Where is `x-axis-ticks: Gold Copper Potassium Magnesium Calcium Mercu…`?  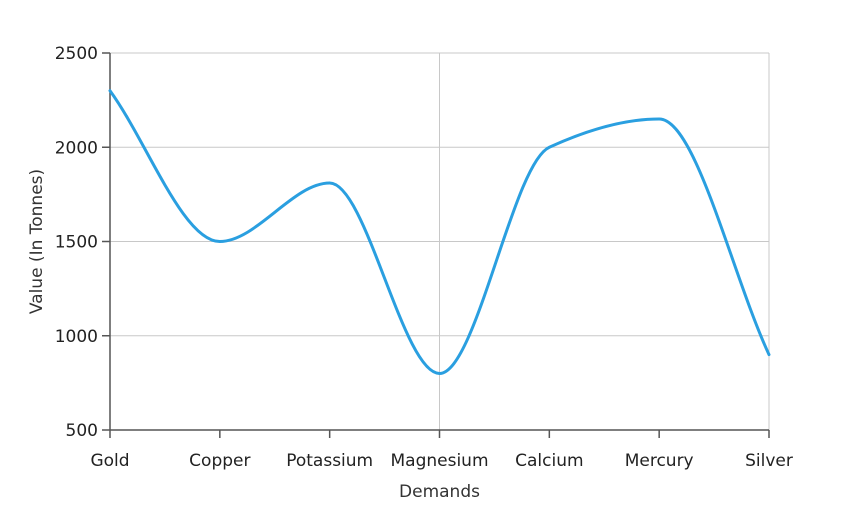 x-axis-ticks: Gold Copper Potassium Magnesium Calcium Mercu… is located at coordinates (441, 450).